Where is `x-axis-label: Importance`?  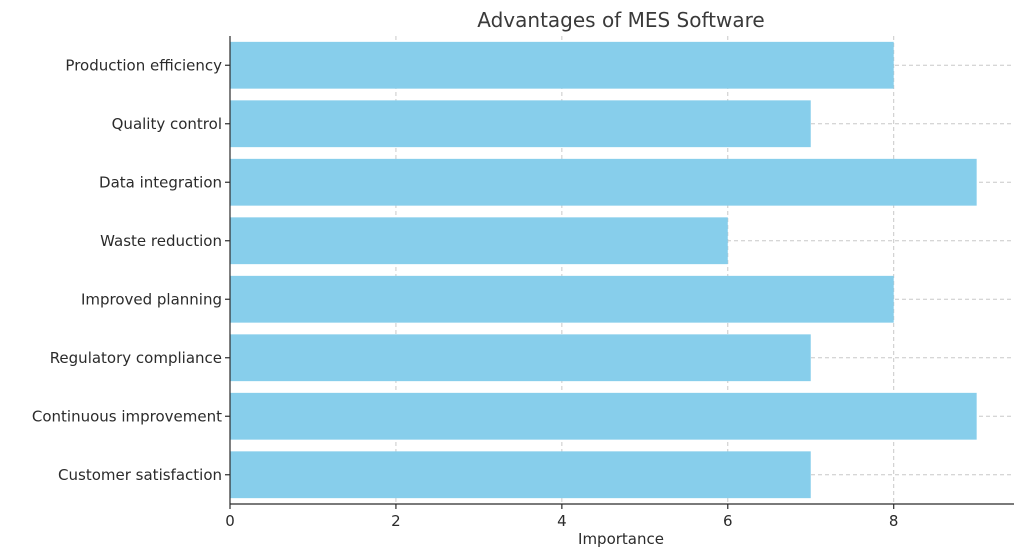
x-axis-label: Importance is located at coordinates (621, 539).